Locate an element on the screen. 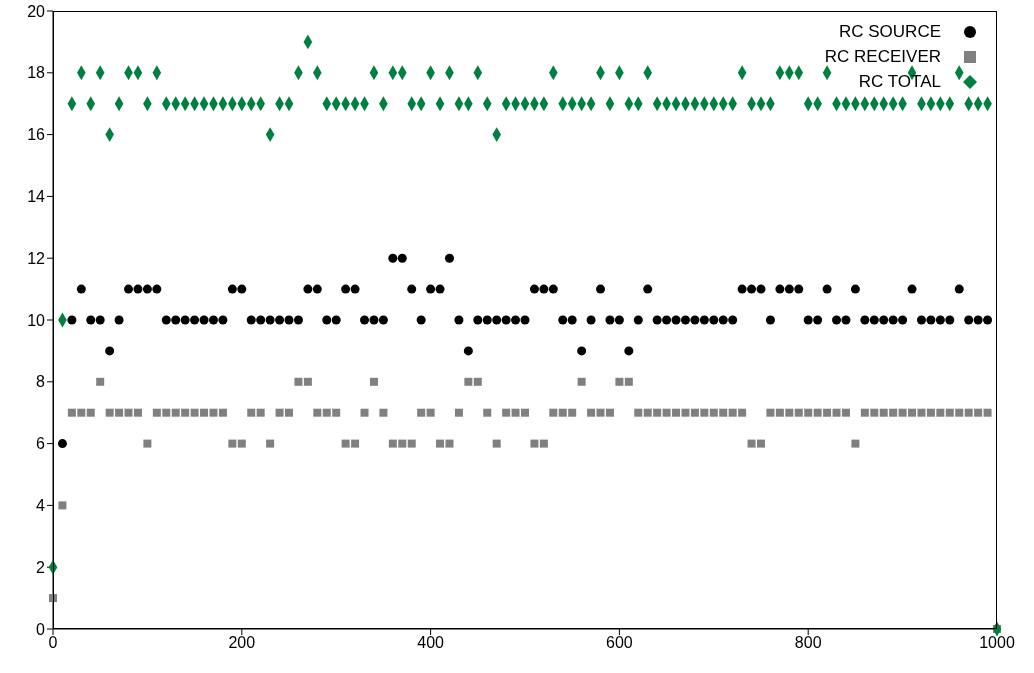  y-tick-label: 12 is located at coordinates (36, 258).